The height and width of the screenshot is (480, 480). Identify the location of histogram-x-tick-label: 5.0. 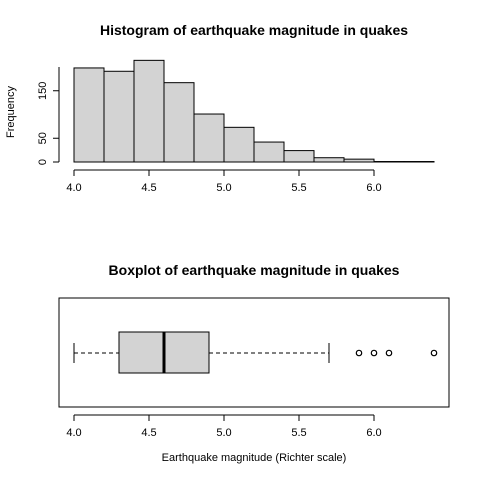
(223, 188).